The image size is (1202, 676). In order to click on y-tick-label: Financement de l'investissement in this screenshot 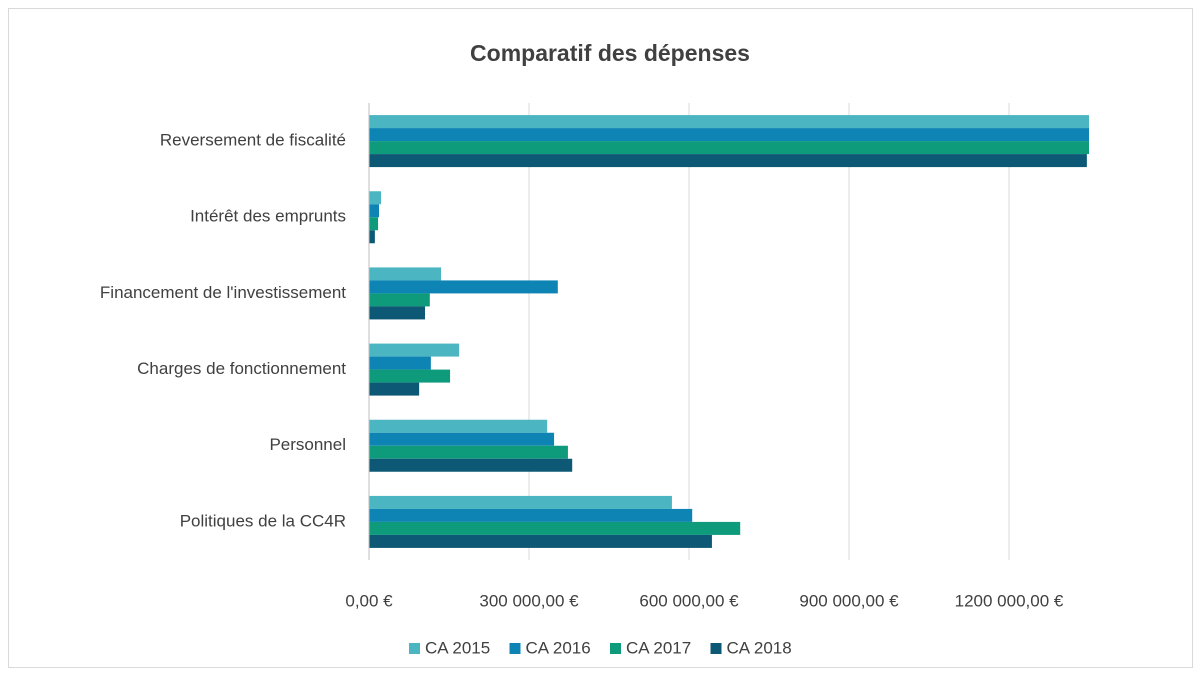, I will do `click(223, 292)`.